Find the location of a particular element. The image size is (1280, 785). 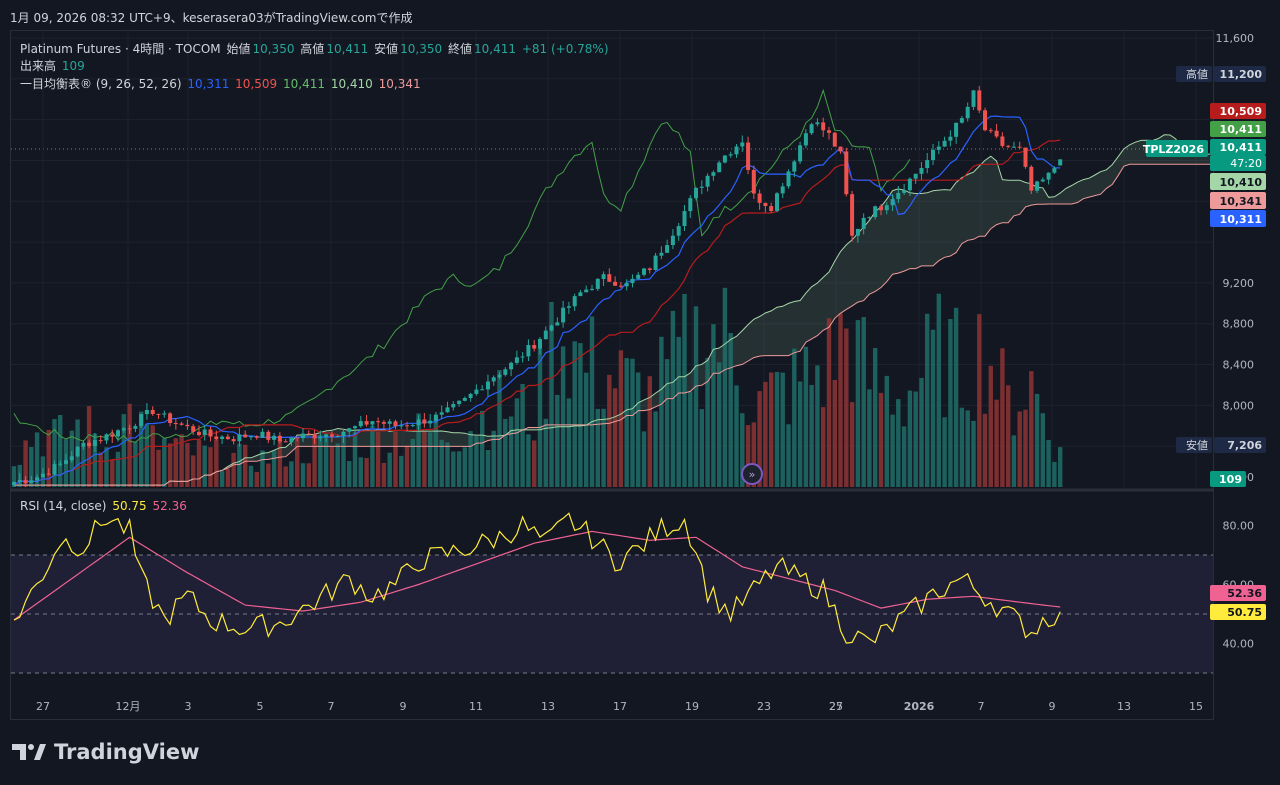

replay-marker: » is located at coordinates (752, 474).